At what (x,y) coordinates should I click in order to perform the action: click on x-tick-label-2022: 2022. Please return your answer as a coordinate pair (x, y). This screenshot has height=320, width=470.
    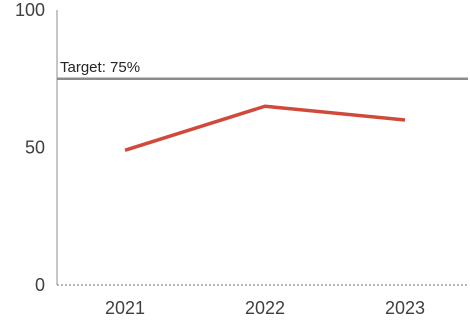
    Looking at the image, I should click on (265, 308).